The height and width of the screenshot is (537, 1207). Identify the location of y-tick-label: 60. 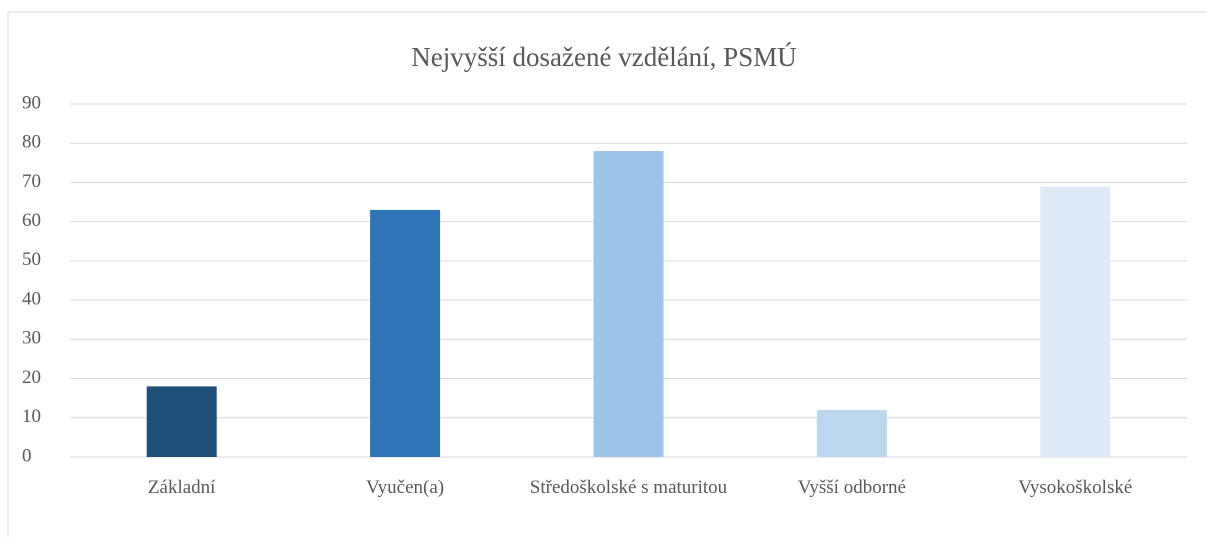
(31, 220).